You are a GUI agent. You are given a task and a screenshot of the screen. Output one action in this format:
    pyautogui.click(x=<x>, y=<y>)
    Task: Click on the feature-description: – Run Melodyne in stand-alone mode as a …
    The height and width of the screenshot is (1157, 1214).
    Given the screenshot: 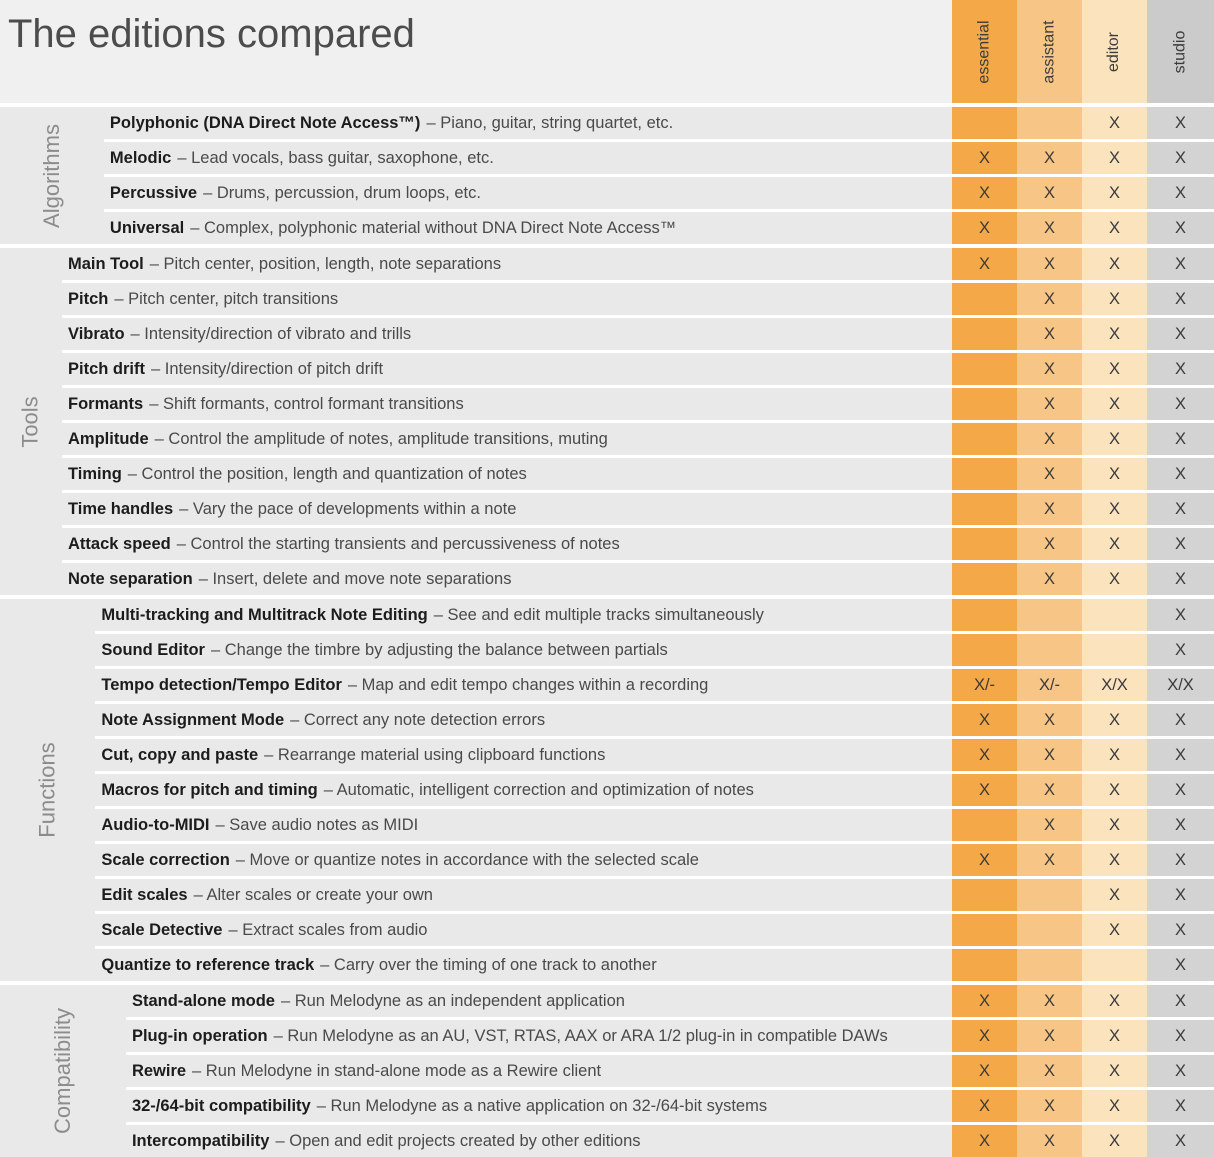 What is the action you would take?
    pyautogui.click(x=397, y=1070)
    